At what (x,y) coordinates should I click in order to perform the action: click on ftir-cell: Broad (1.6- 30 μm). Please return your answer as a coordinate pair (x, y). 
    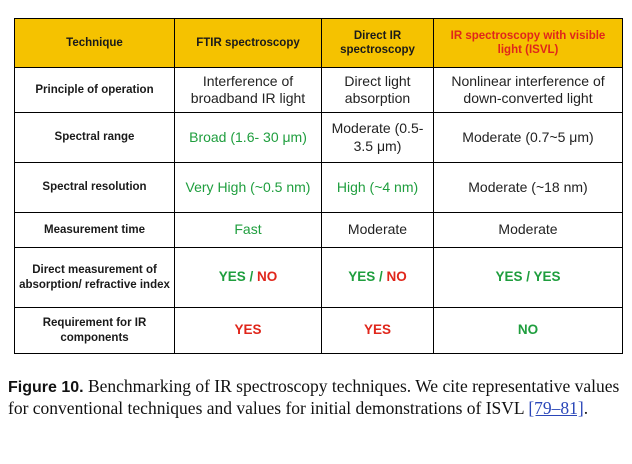
    Looking at the image, I should click on (248, 137).